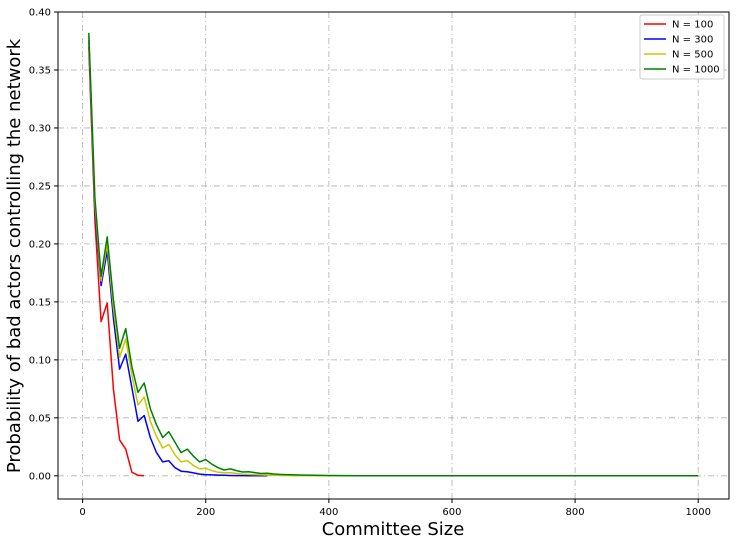 The image size is (738, 546). Describe the element at coordinates (328, 512) in the screenshot. I see `x-tick-label: 400` at that location.